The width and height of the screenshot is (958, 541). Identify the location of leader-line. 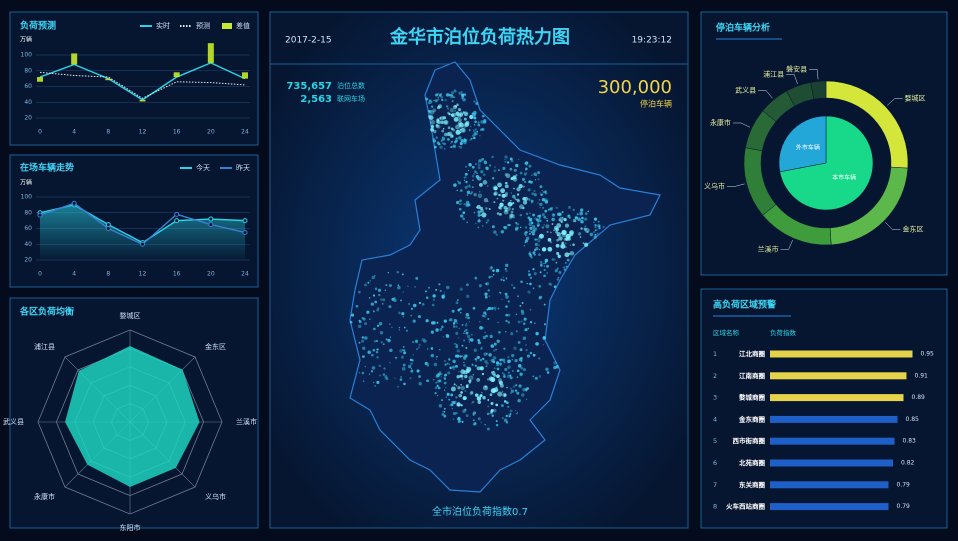
(765, 94).